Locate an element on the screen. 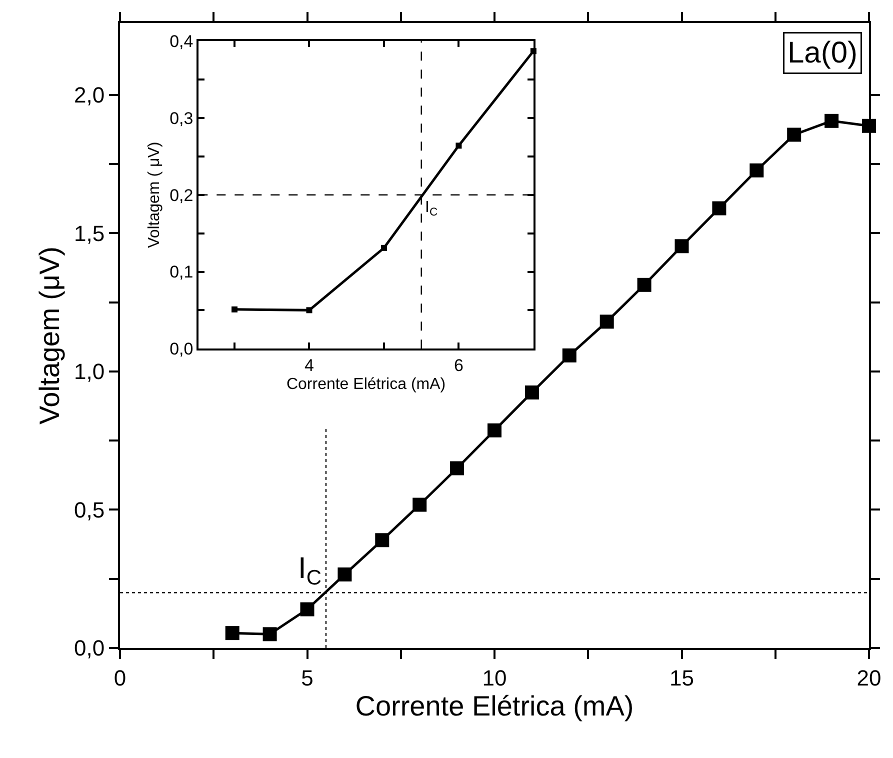 The width and height of the screenshot is (893, 758). y-axis-title: Voltagem (μV) is located at coordinates (50, 335).